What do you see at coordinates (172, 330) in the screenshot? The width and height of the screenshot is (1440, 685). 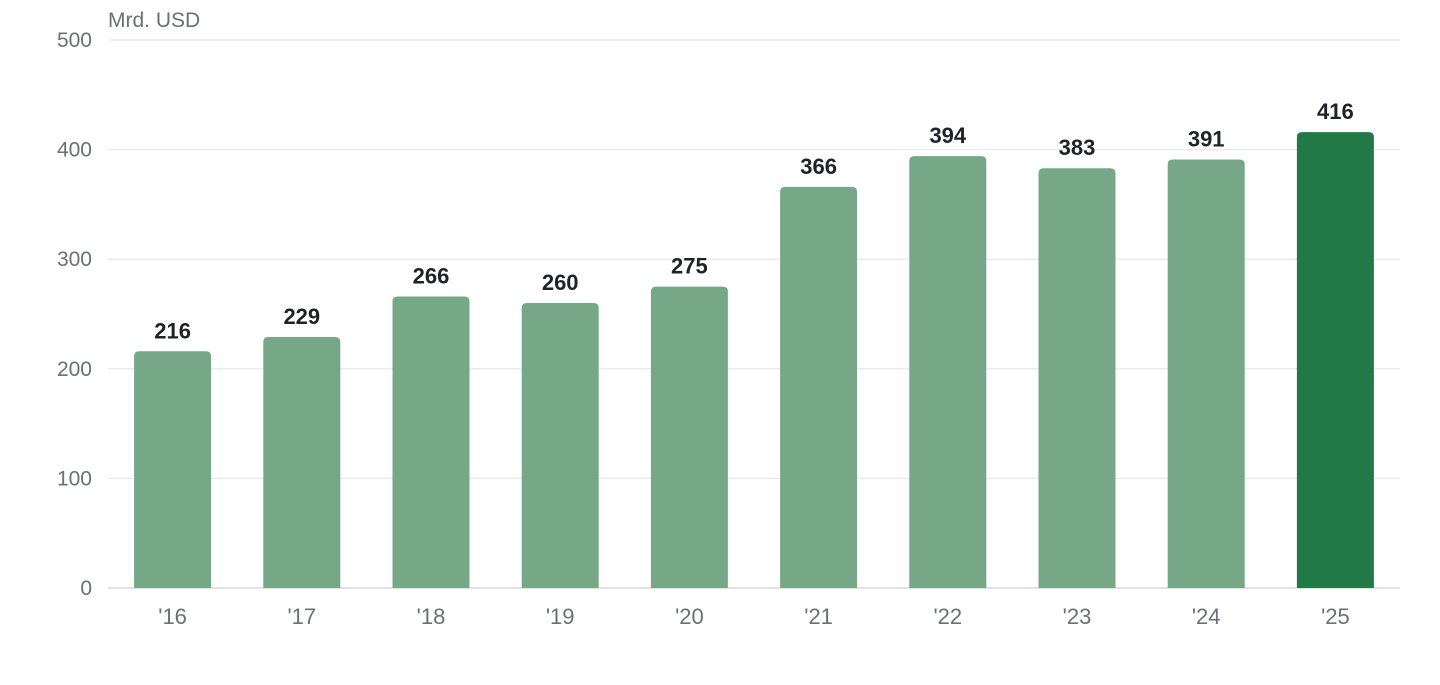 I see `value-label: 216` at bounding box center [172, 330].